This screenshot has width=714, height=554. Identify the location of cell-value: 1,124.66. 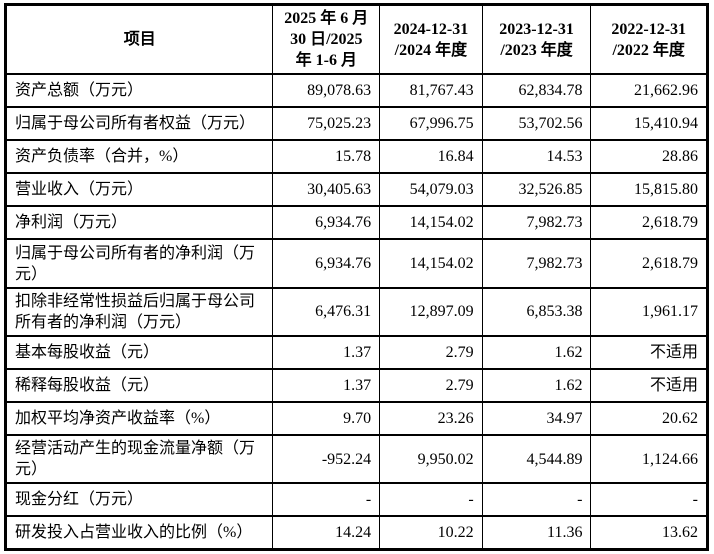
(649, 459).